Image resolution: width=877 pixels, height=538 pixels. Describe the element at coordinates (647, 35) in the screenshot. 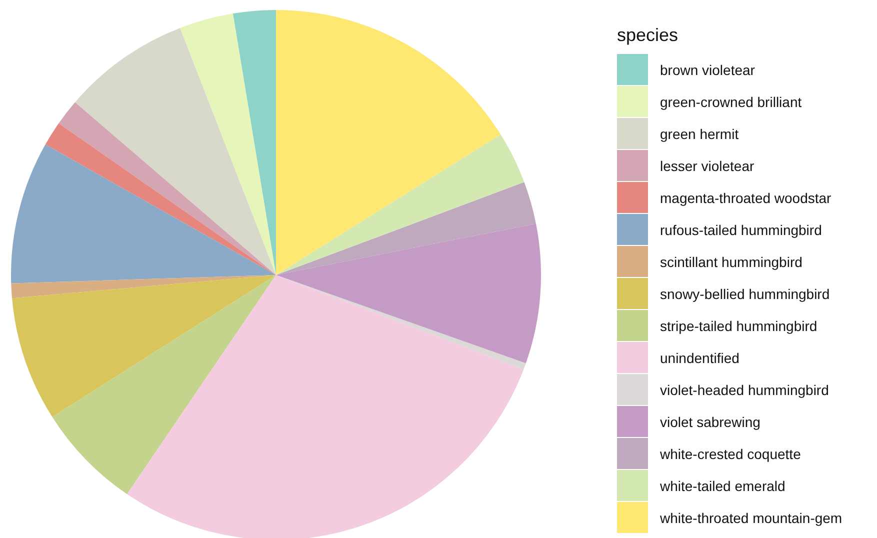

I see `legend-title: species` at that location.